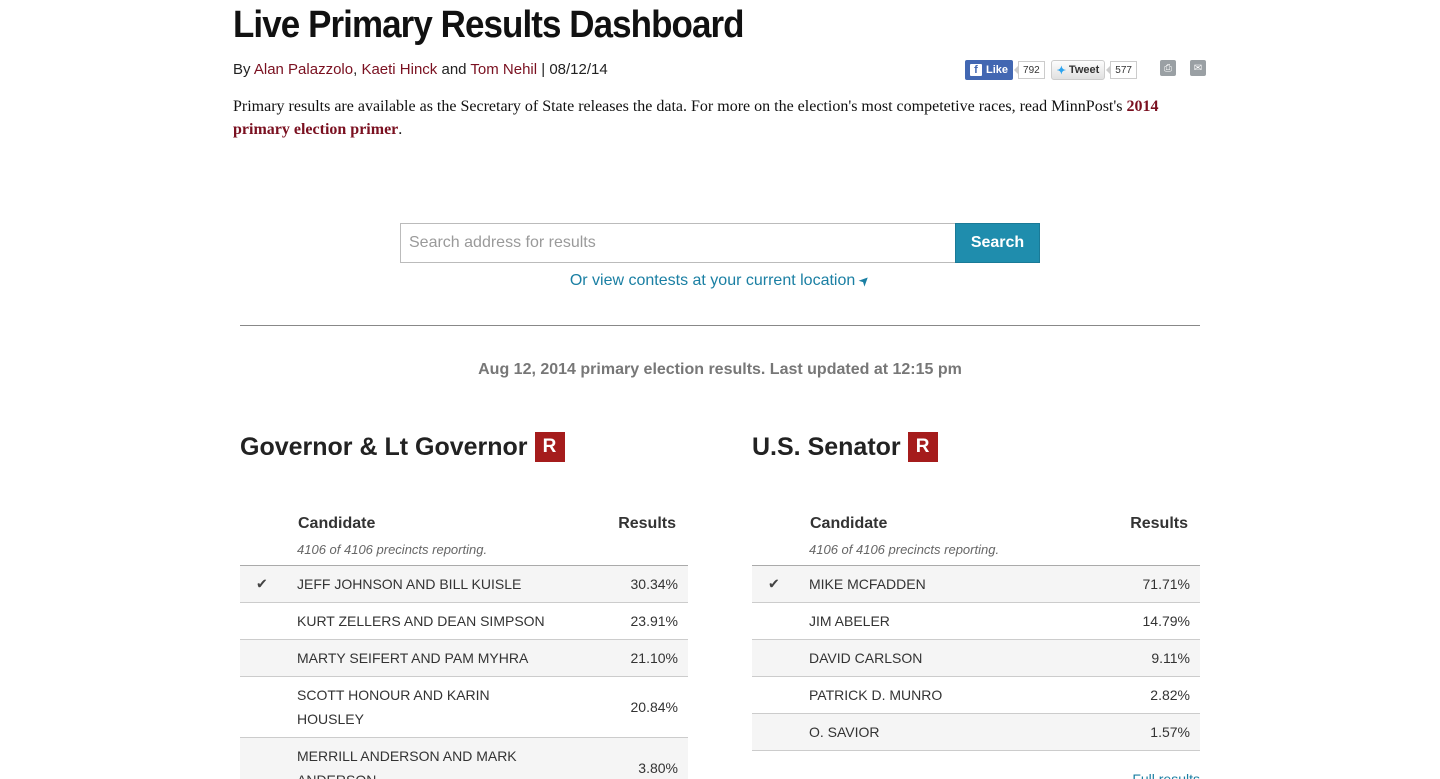 The image size is (1440, 779). I want to click on candidate-name: Scott Honour and Karin Housley, so click(393, 707).